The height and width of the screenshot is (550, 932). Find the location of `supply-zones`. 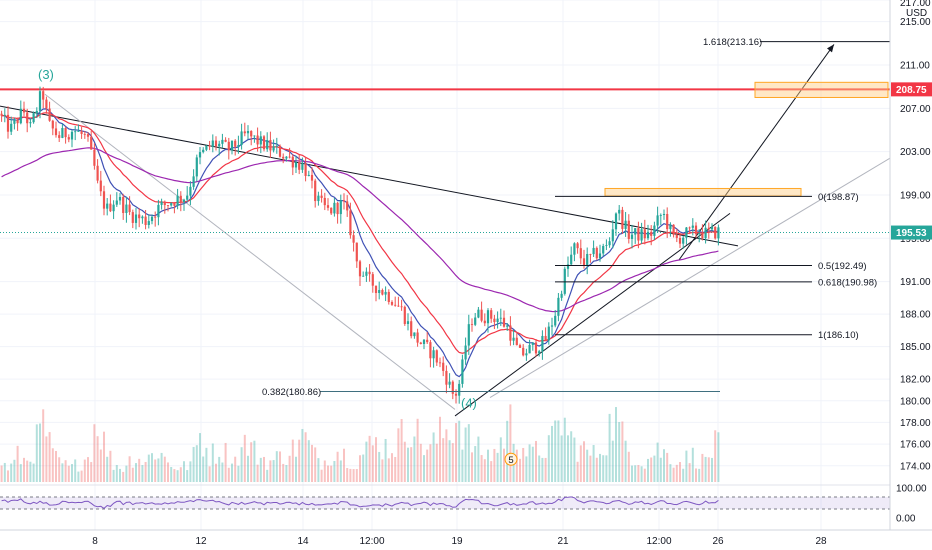

supply-zones is located at coordinates (746, 139).